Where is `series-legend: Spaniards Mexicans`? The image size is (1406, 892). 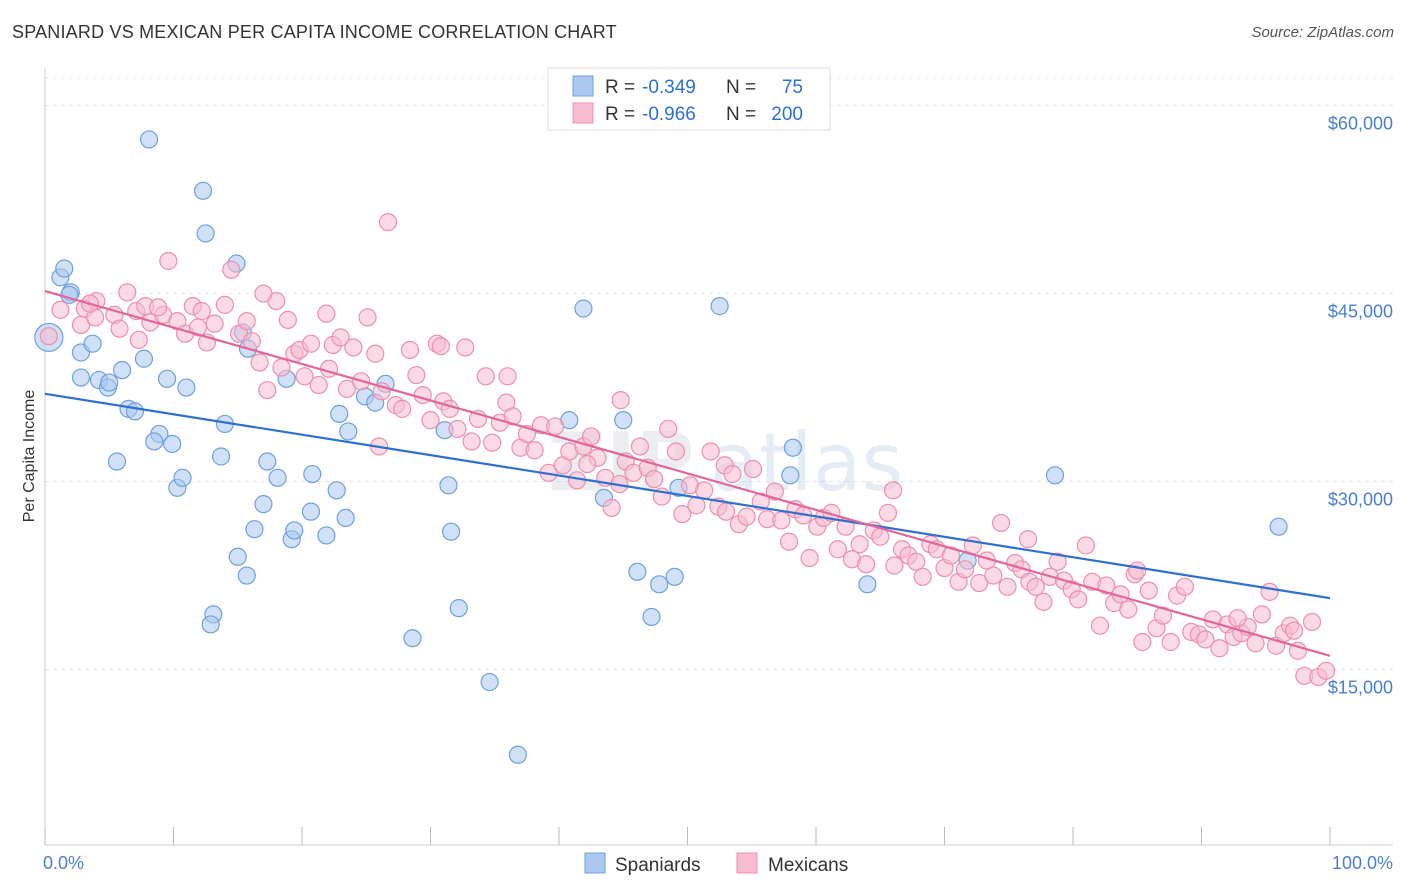
series-legend: Spaniards Mexicans is located at coordinates (716, 864).